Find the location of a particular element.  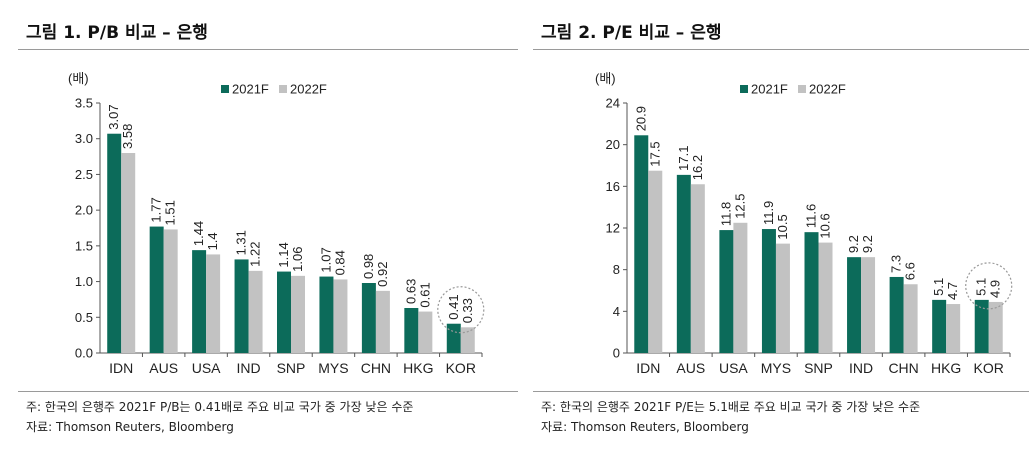

y-tick-label: 0.5 is located at coordinates (84, 317).